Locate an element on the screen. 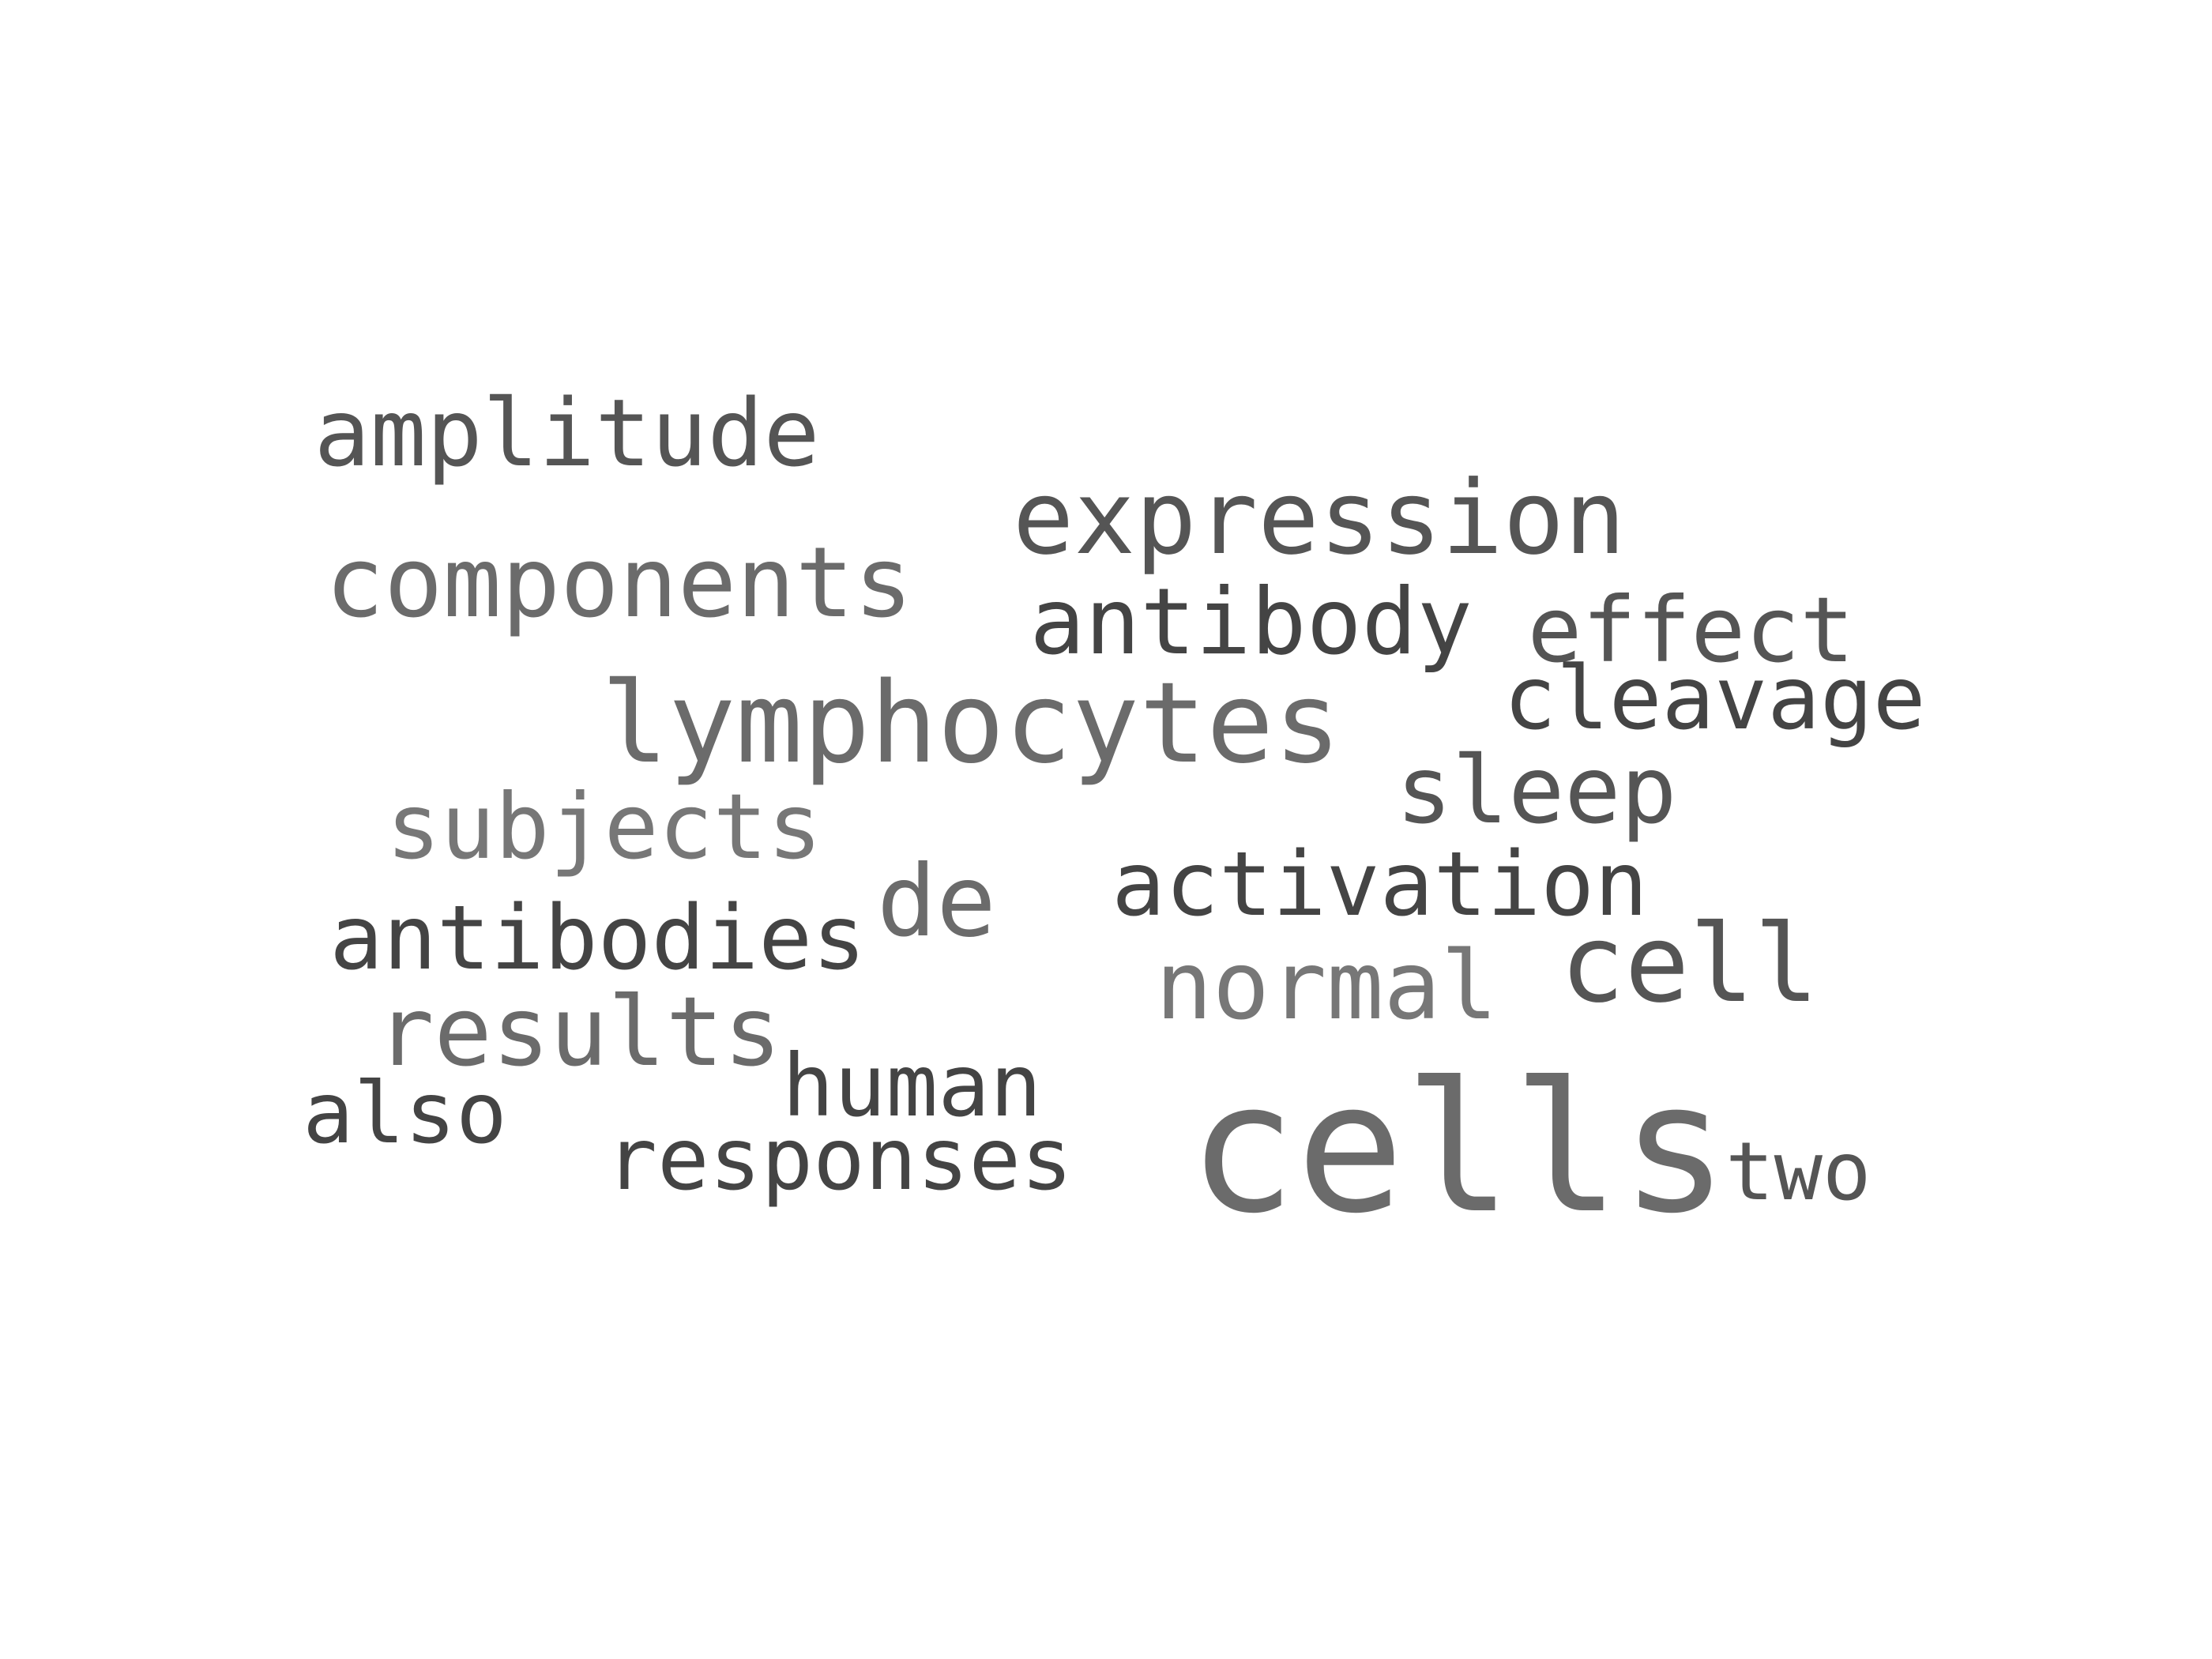  word-cleavage: cleavage is located at coordinates (1714, 698).